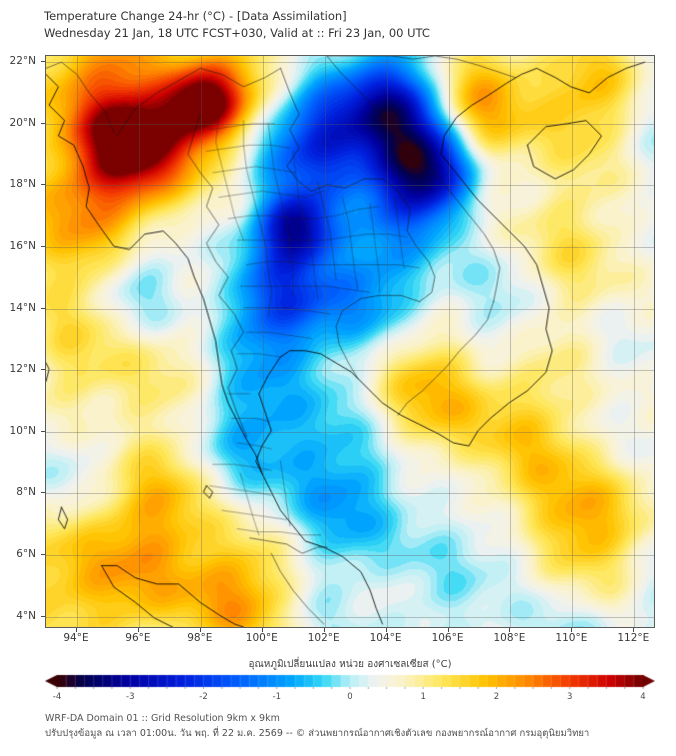 Image resolution: width=676 pixels, height=756 pixels. Describe the element at coordinates (276, 697) in the screenshot. I see `colorbar-tick-label: -1` at that location.